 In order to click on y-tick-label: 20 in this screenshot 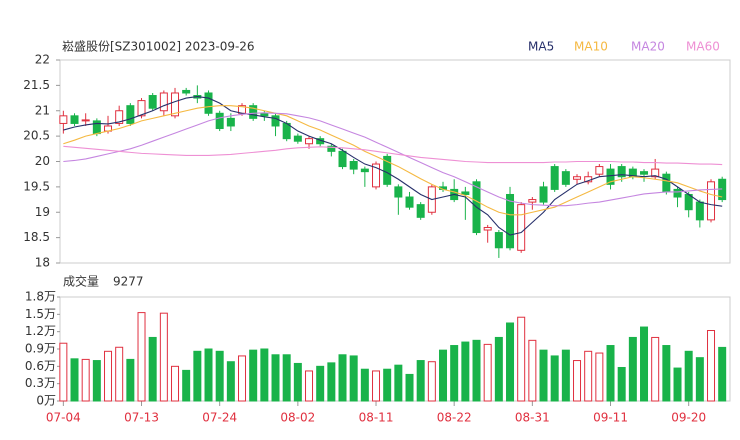, I will do `click(42, 161)`.